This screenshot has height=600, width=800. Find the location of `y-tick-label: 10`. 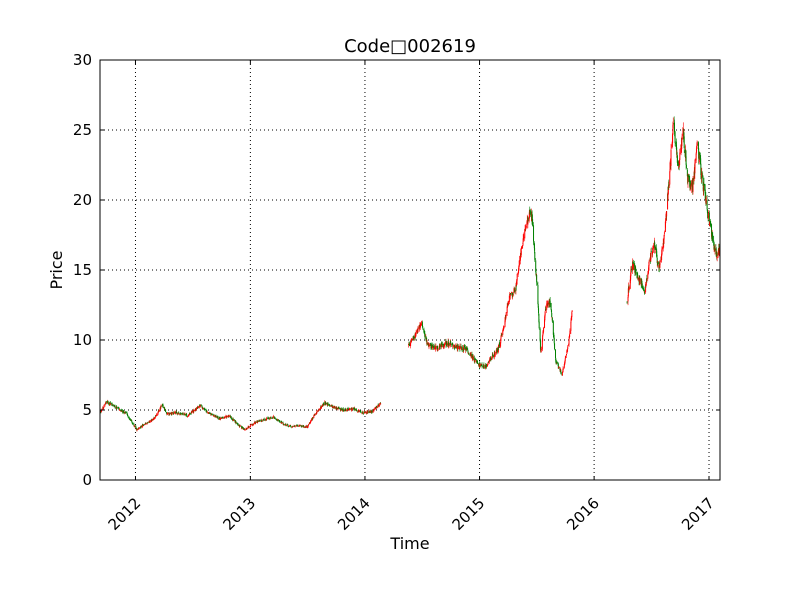

y-tick-label: 10 is located at coordinates (82, 340).